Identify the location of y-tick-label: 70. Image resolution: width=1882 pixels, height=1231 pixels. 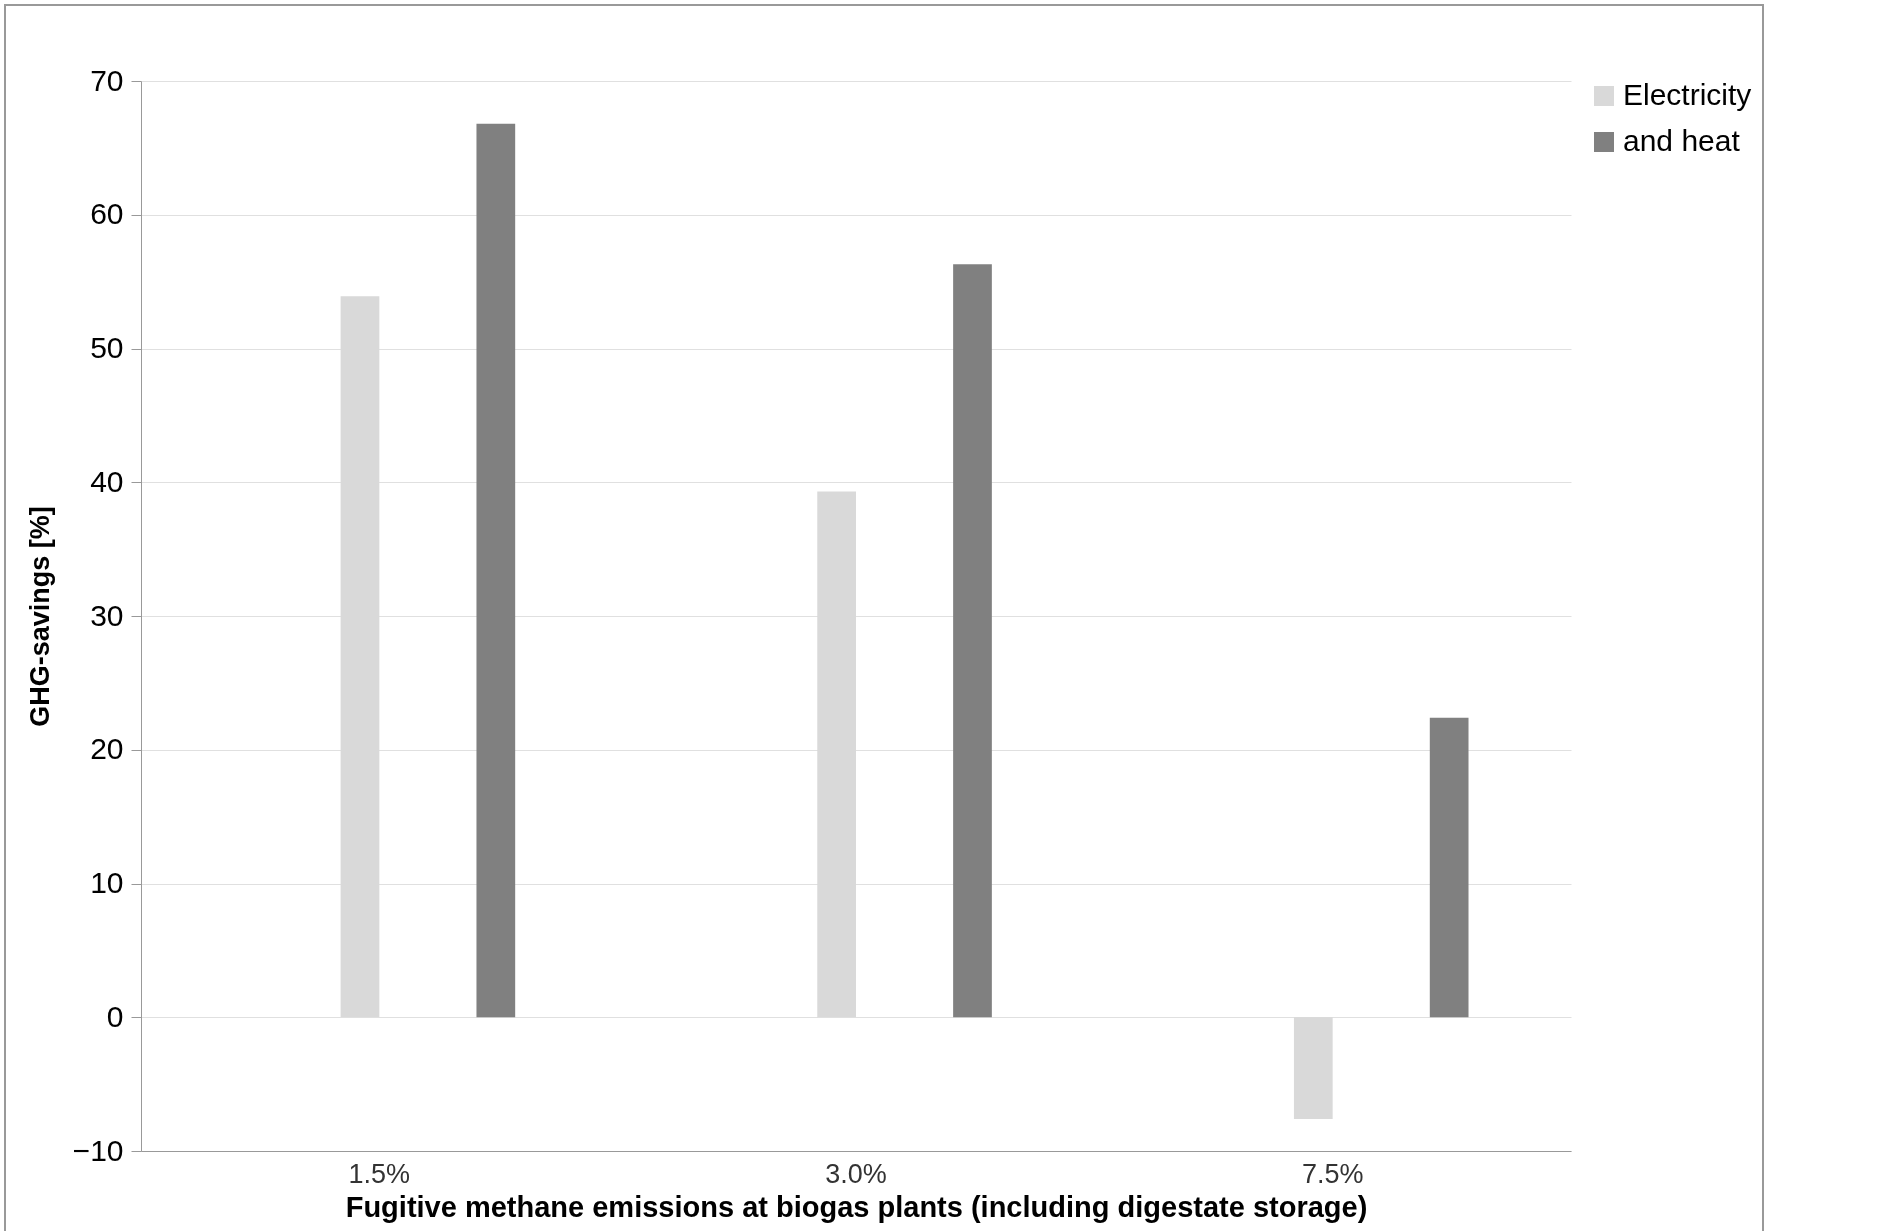
(107, 80).